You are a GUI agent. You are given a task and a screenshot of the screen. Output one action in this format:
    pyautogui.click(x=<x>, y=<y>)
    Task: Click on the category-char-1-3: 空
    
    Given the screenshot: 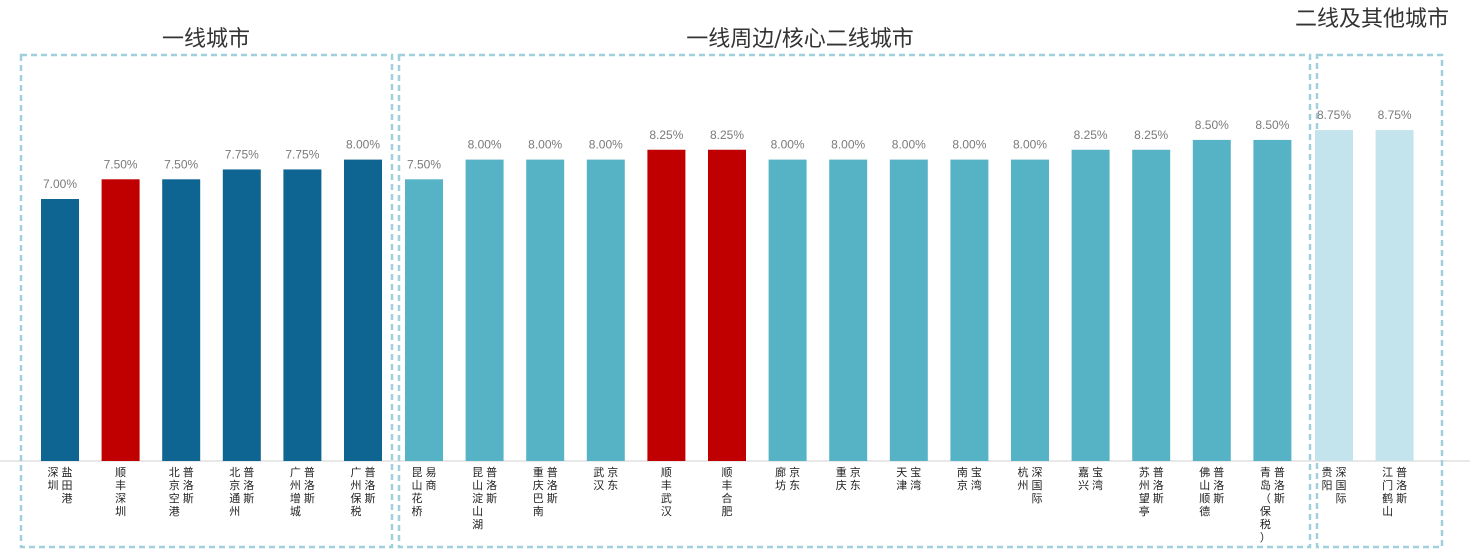 What is the action you would take?
    pyautogui.click(x=174, y=498)
    